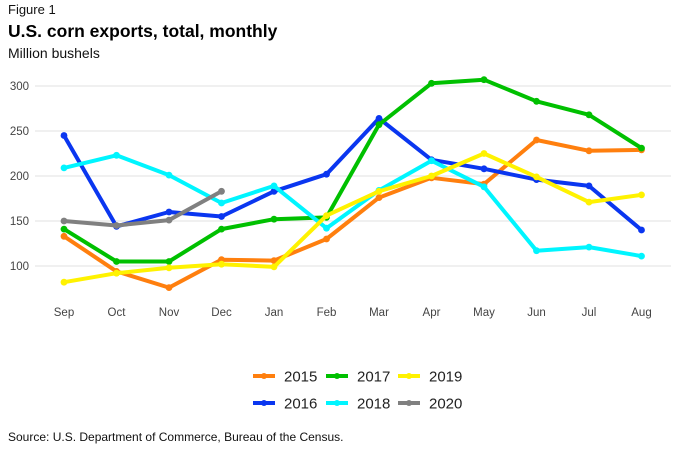  I want to click on legend-item-2015: 2015, so click(285, 377).